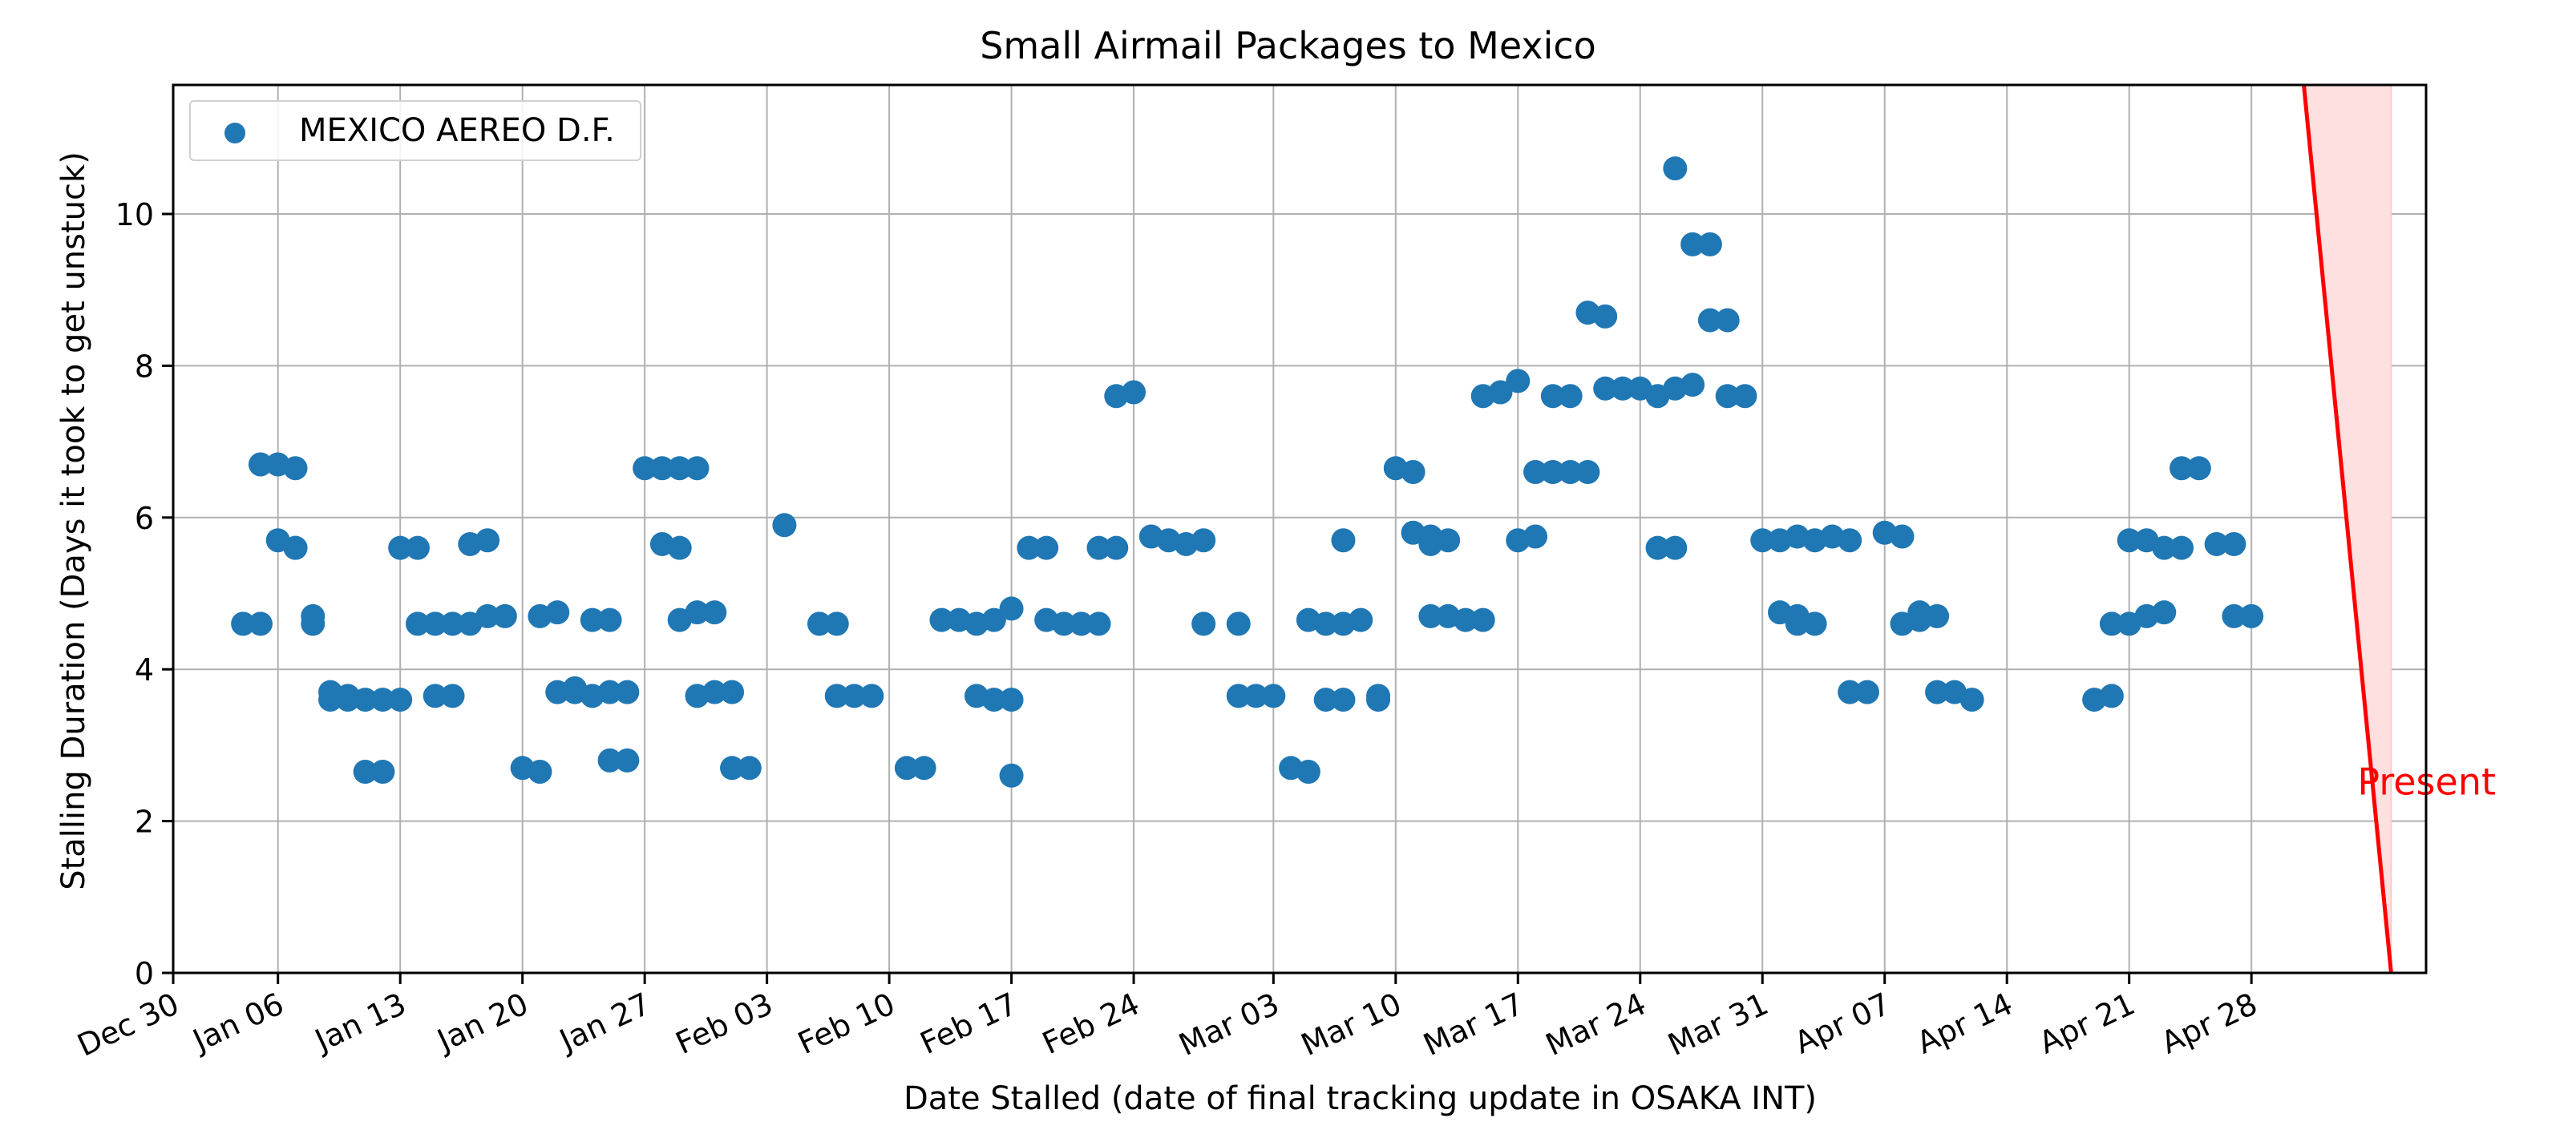 This screenshot has width=2576, height=1146. I want to click on x-tick-label: Apr 28, so click(2209, 1023).